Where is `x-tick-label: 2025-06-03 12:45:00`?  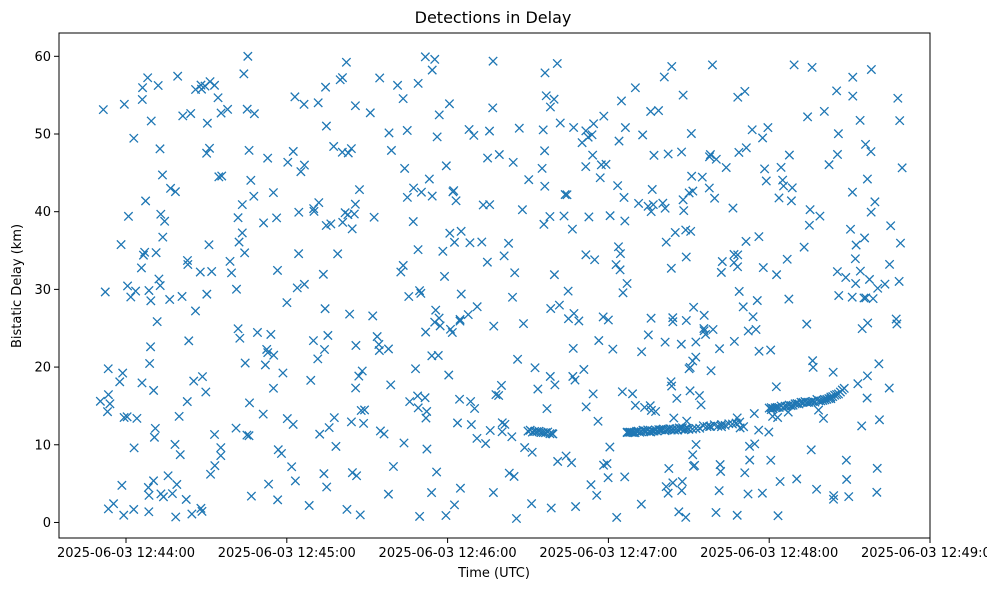 x-tick-label: 2025-06-03 12:45:00 is located at coordinates (287, 553).